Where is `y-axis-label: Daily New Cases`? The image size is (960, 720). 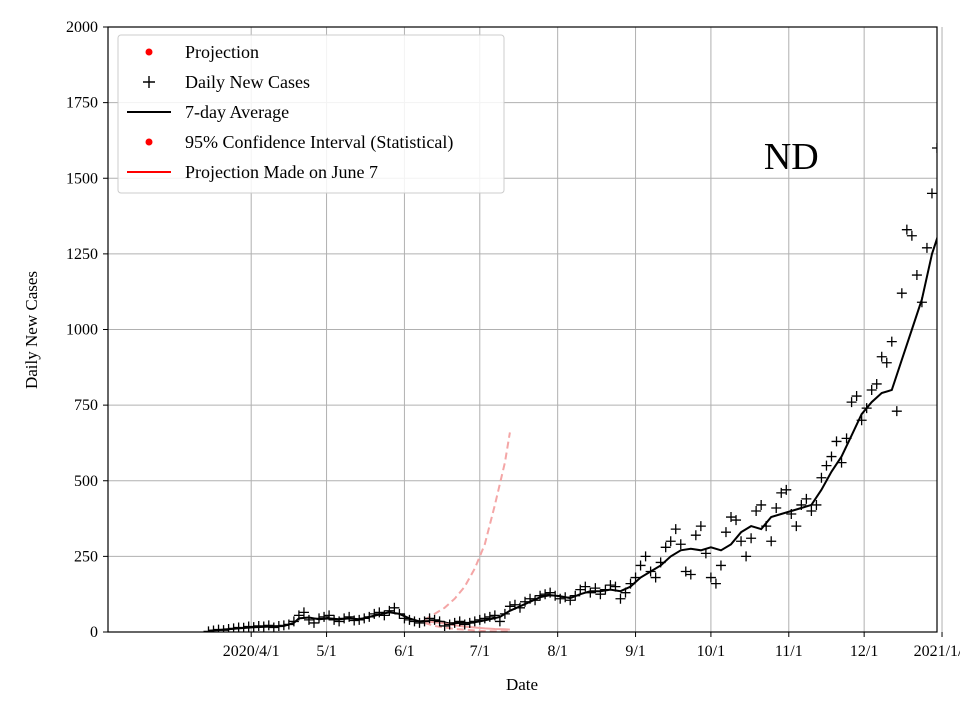
y-axis-label: Daily New Cases is located at coordinates (31, 330).